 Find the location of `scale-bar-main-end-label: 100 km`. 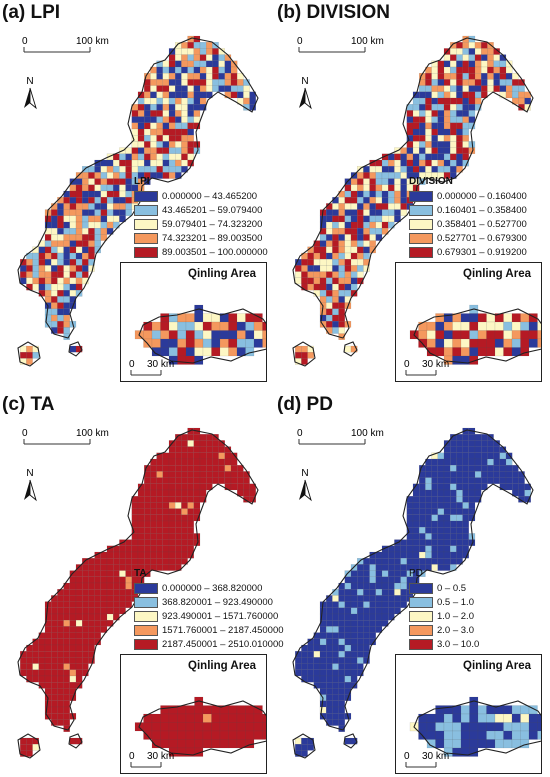

scale-bar-main-end-label: 100 km is located at coordinates (92, 433).